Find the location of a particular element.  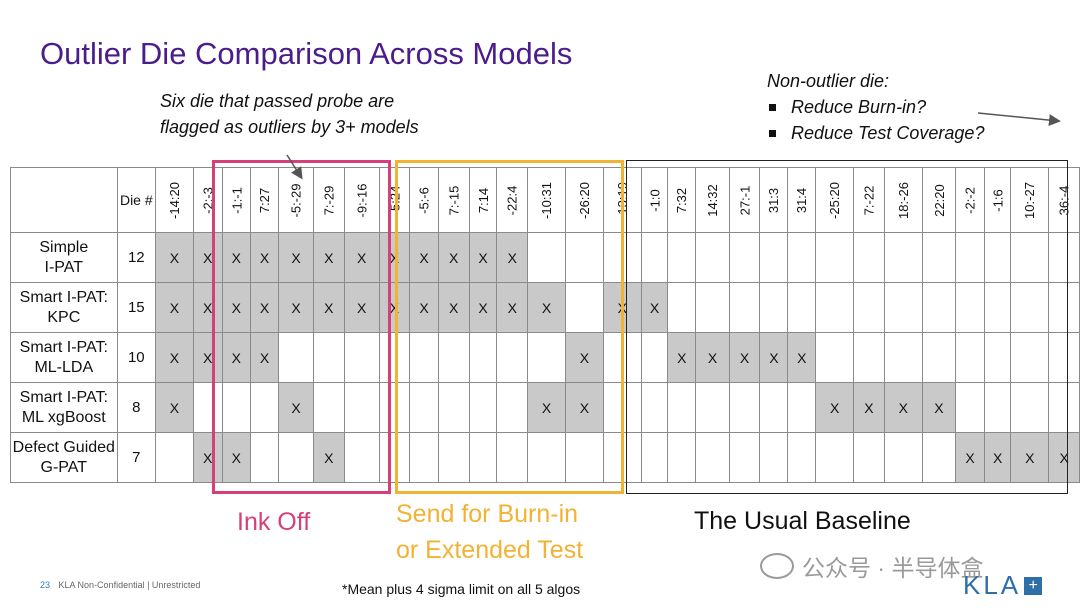

die-id-header: -26:20 is located at coordinates (584, 200).